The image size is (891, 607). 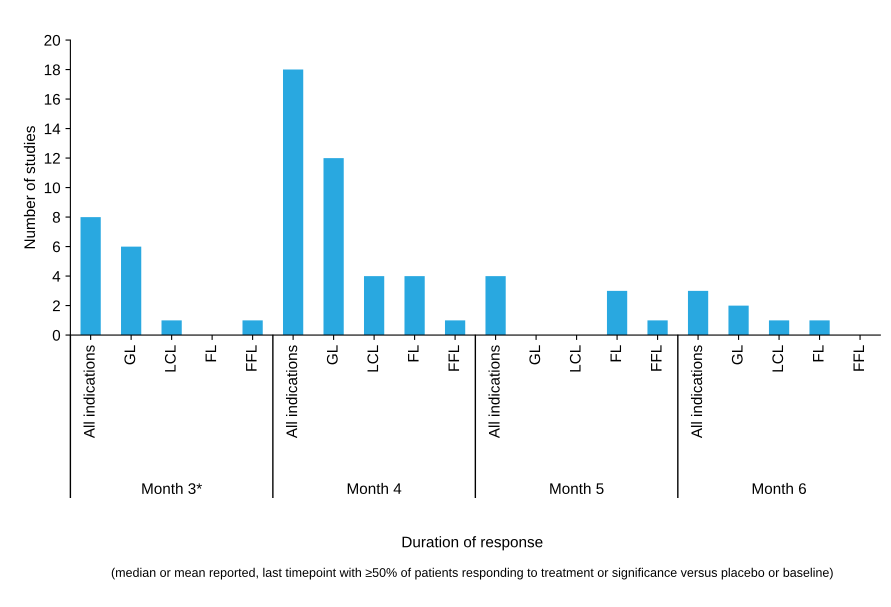 What do you see at coordinates (375, 488) in the screenshot?
I see `text: Month 4` at bounding box center [375, 488].